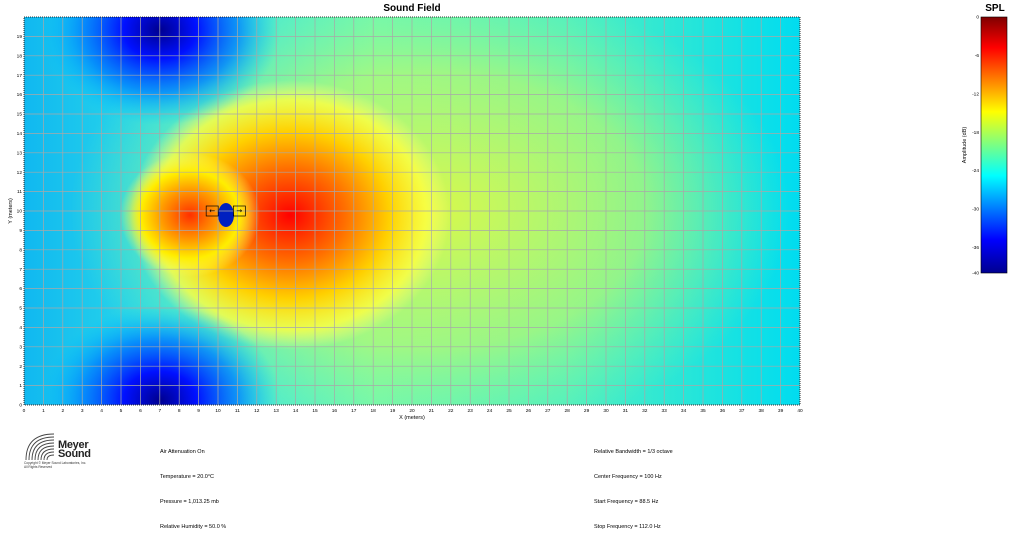  Describe the element at coordinates (965, 145) in the screenshot. I see `colorbar-label: Amplitude (dB)` at that location.